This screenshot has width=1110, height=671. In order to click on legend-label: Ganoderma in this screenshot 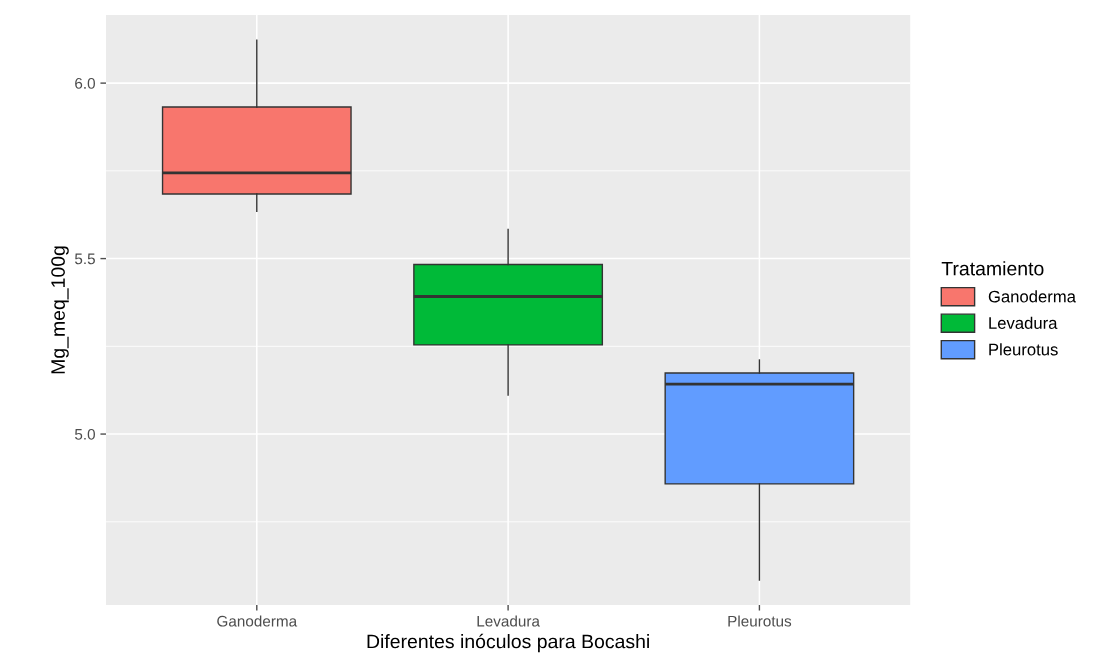, I will do `click(1032, 296)`.